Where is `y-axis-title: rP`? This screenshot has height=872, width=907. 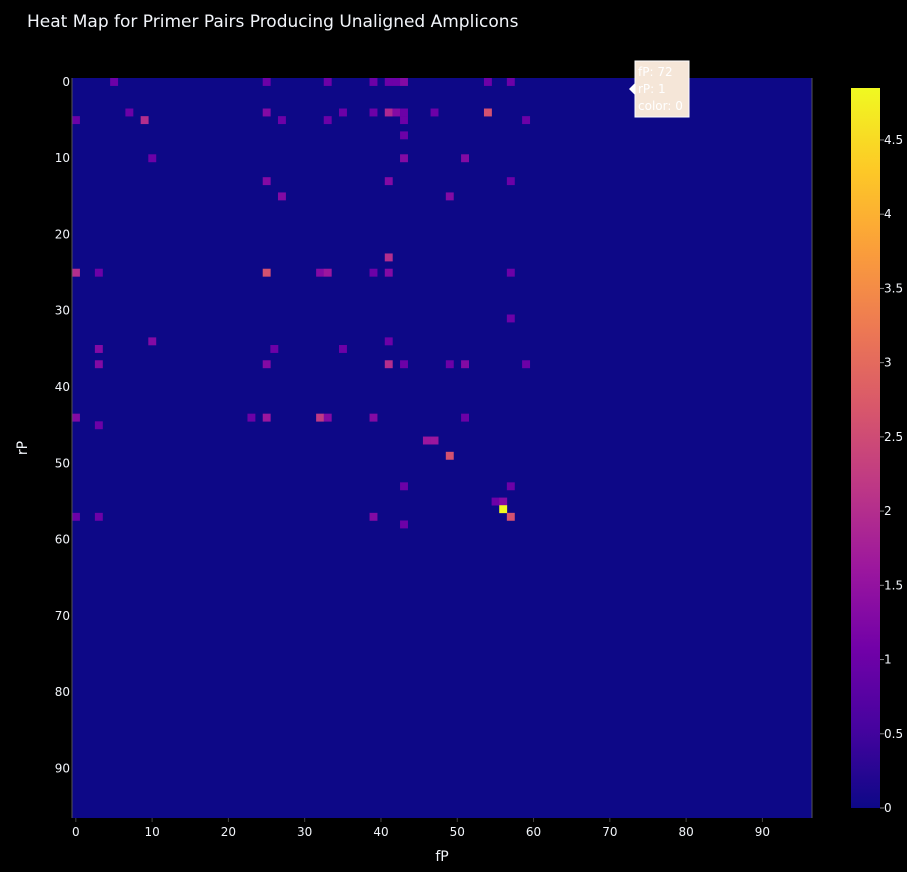 y-axis-title: rP is located at coordinates (23, 448).